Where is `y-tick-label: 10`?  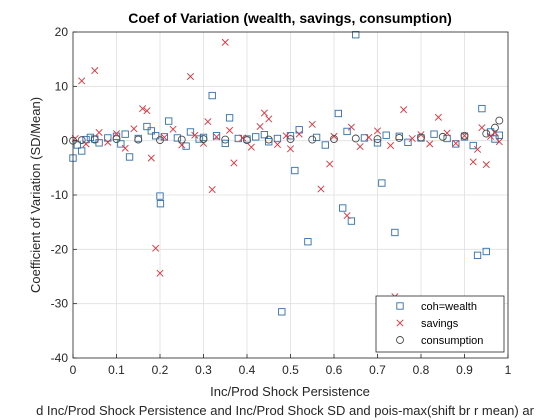
y-tick-label: 10 is located at coordinates (62, 86).